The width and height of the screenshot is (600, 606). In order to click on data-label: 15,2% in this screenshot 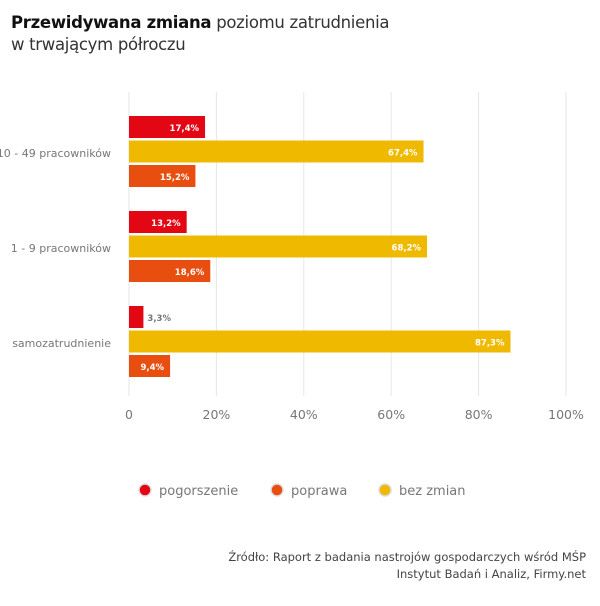, I will do `click(175, 178)`.